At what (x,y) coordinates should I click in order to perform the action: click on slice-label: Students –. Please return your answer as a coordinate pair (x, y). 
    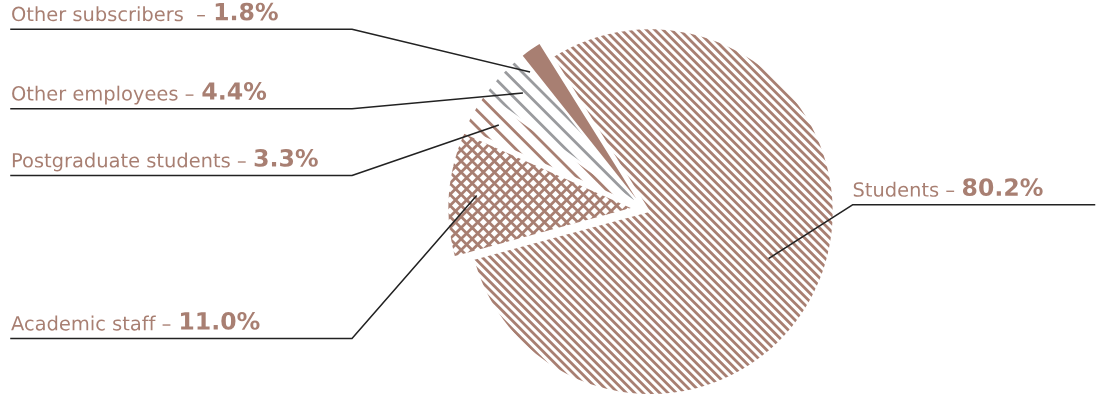
    Looking at the image, I should click on (904, 189).